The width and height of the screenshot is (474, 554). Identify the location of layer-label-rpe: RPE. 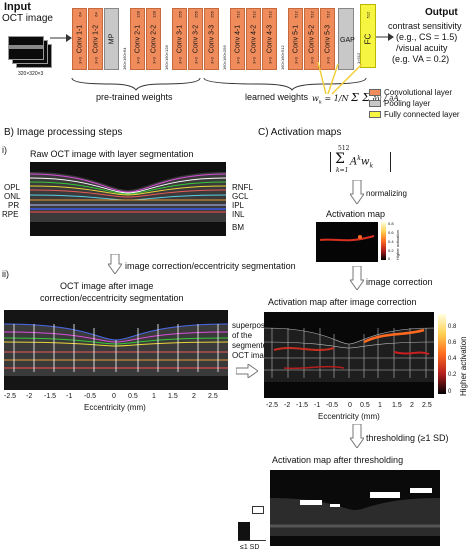
(10, 214).